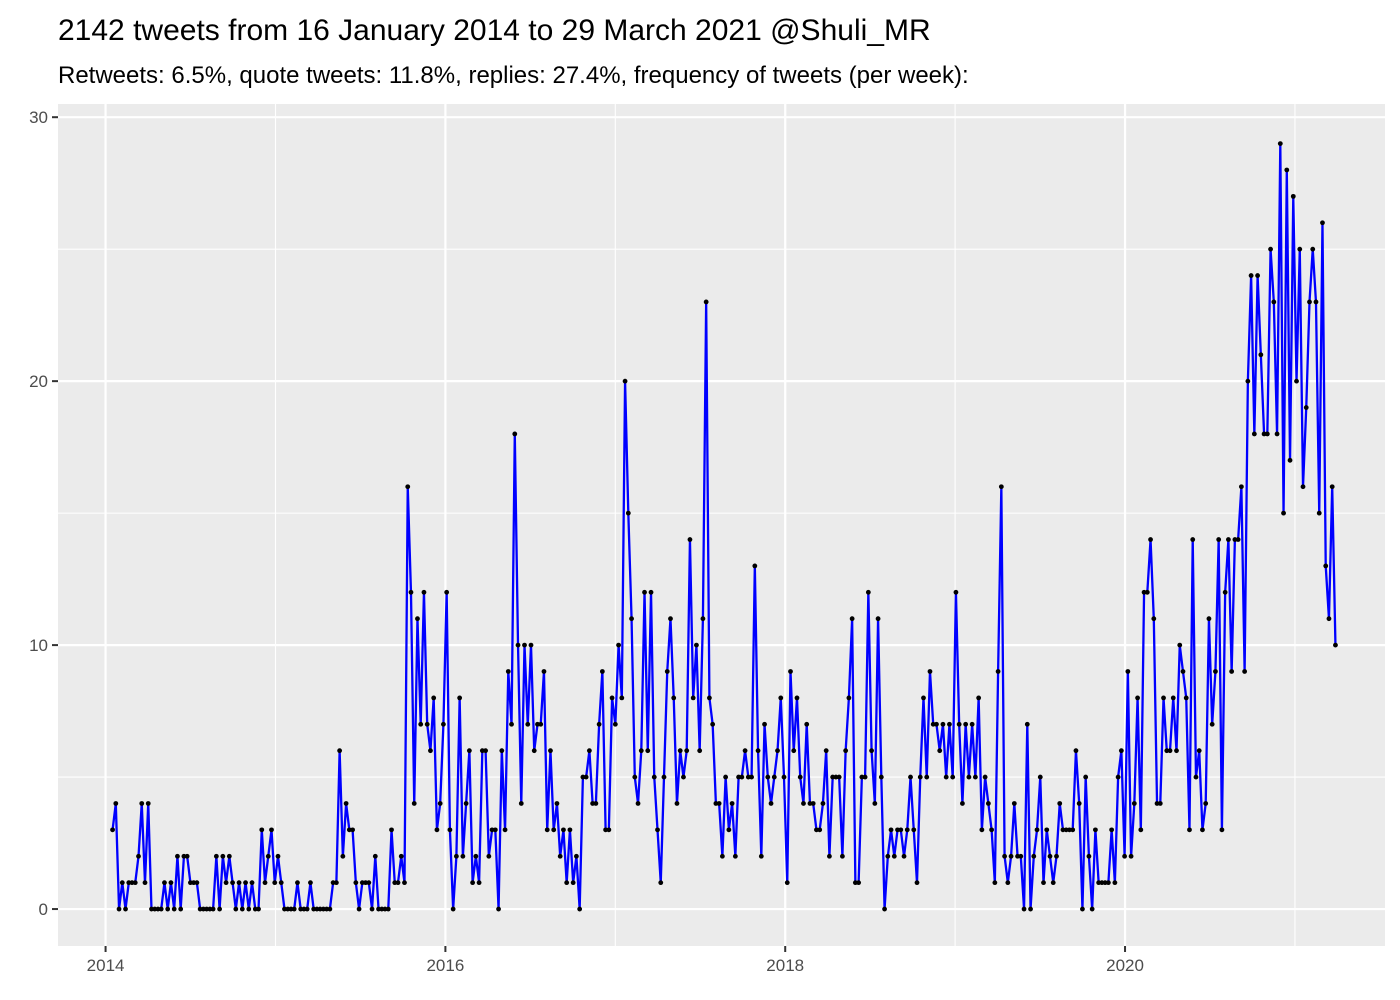 Image resolution: width=1400 pixels, height=1000 pixels. I want to click on x-tick-label: 2014, so click(106, 965).